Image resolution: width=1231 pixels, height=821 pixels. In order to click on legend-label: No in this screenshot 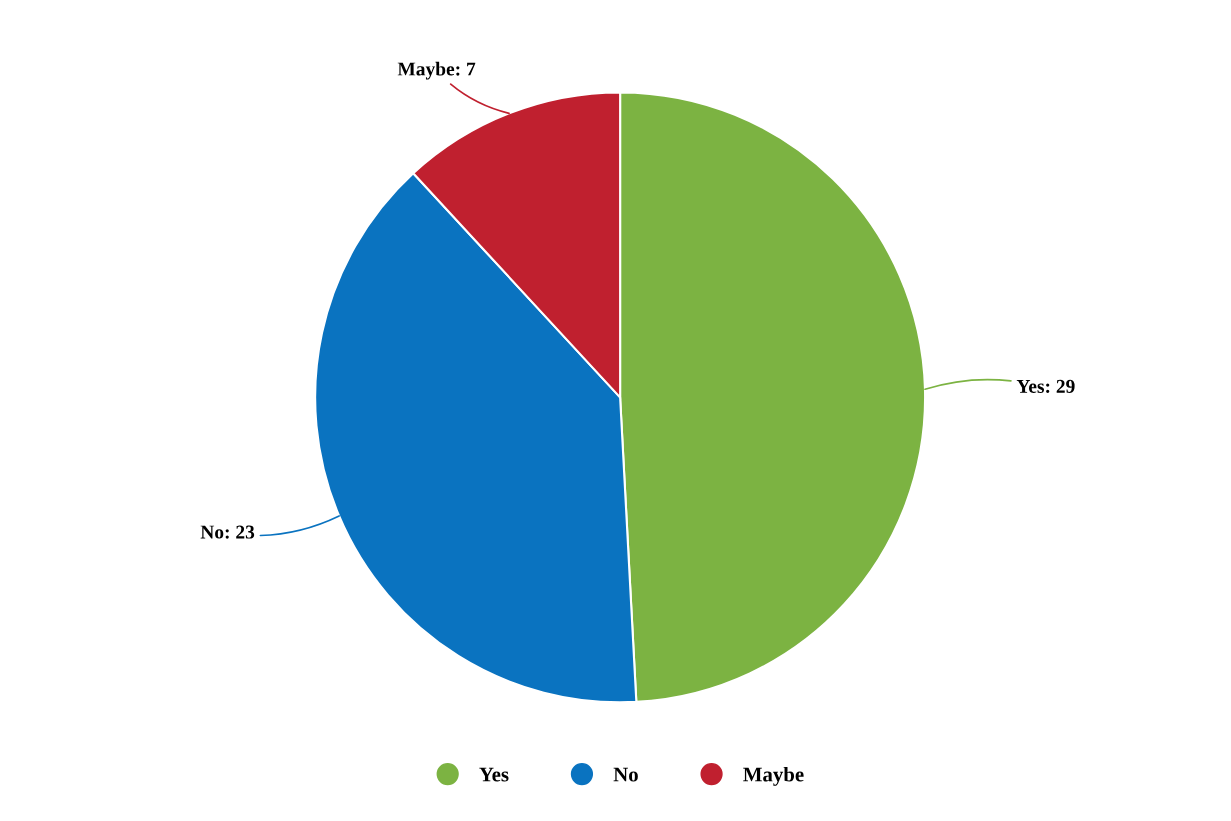, I will do `click(625, 774)`.